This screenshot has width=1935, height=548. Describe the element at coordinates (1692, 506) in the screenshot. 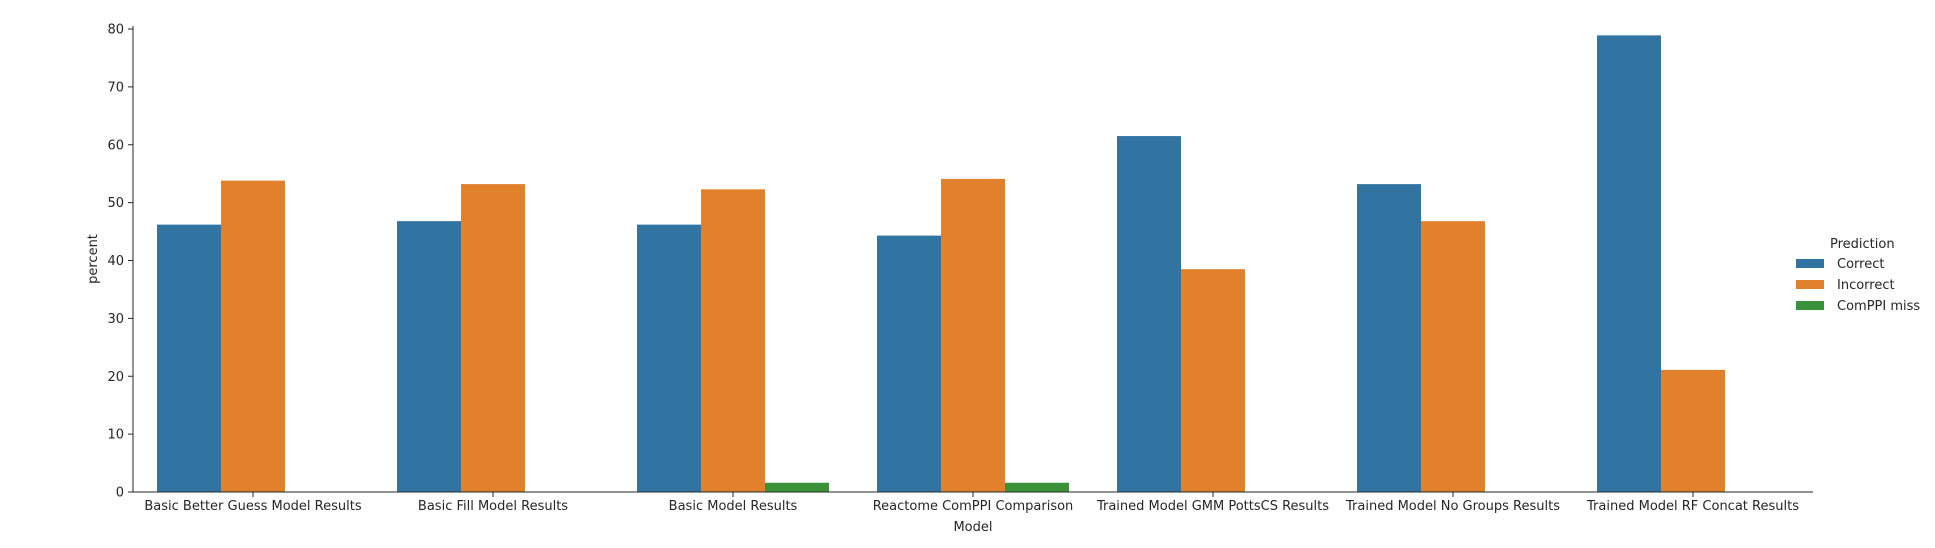

I see `x-tick-label-6: Trained Model RF Concat Results` at that location.